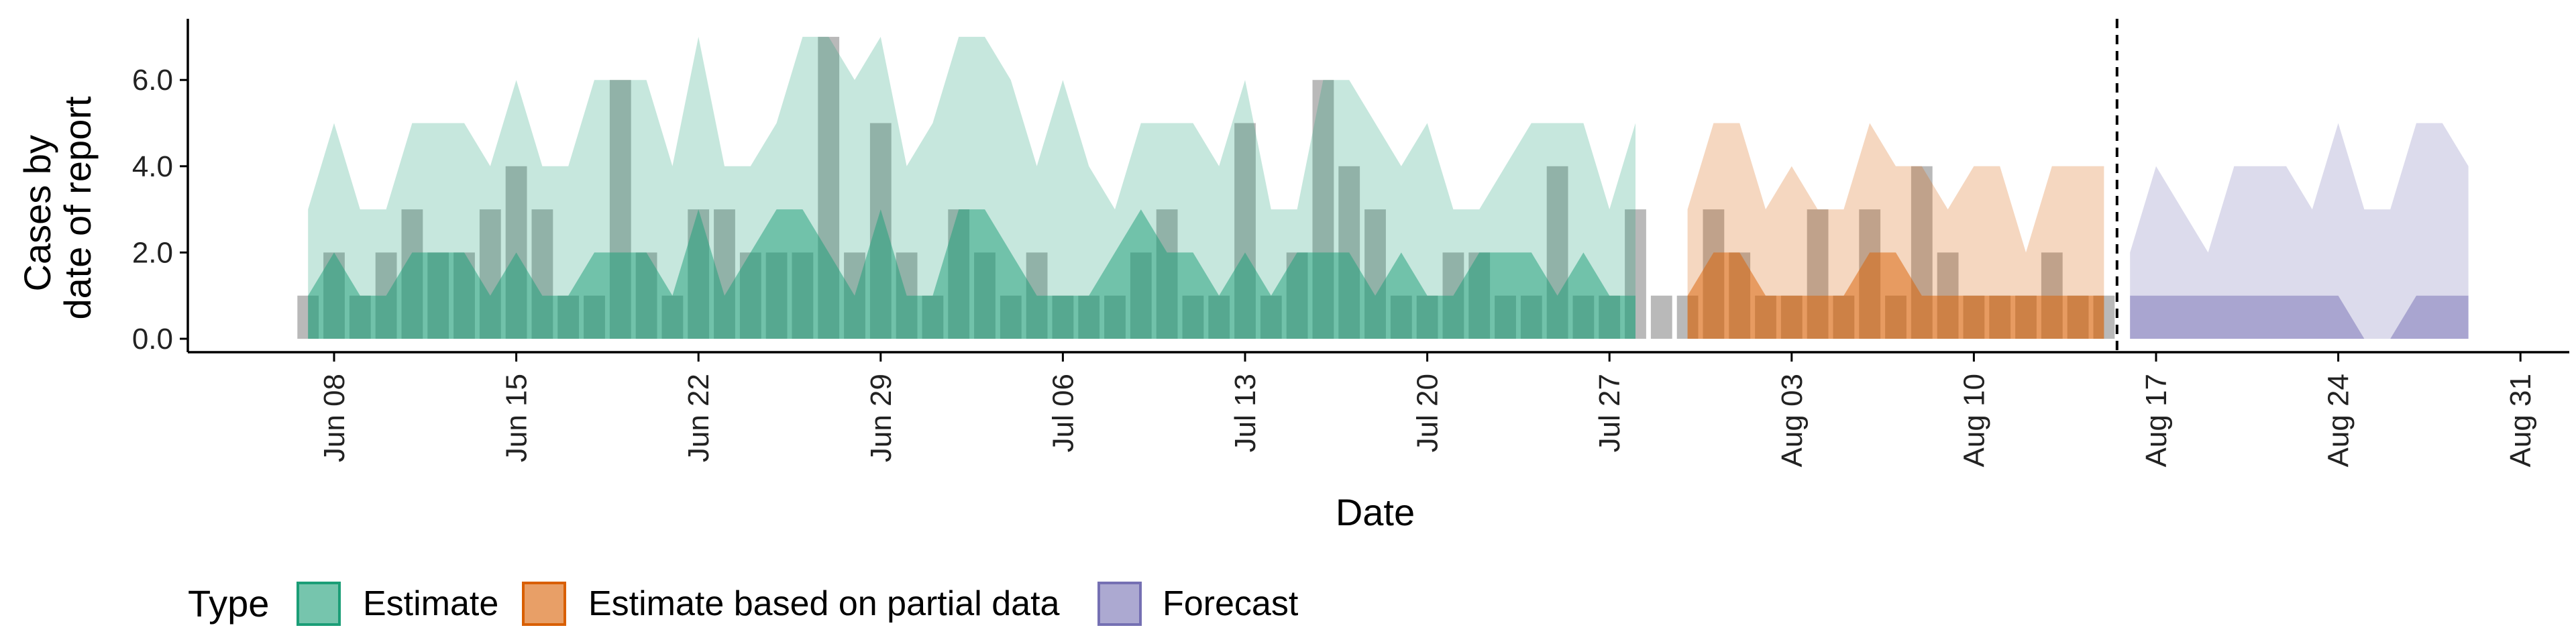  What do you see at coordinates (334, 418) in the screenshot?
I see `x-tick-label: Jun 08` at bounding box center [334, 418].